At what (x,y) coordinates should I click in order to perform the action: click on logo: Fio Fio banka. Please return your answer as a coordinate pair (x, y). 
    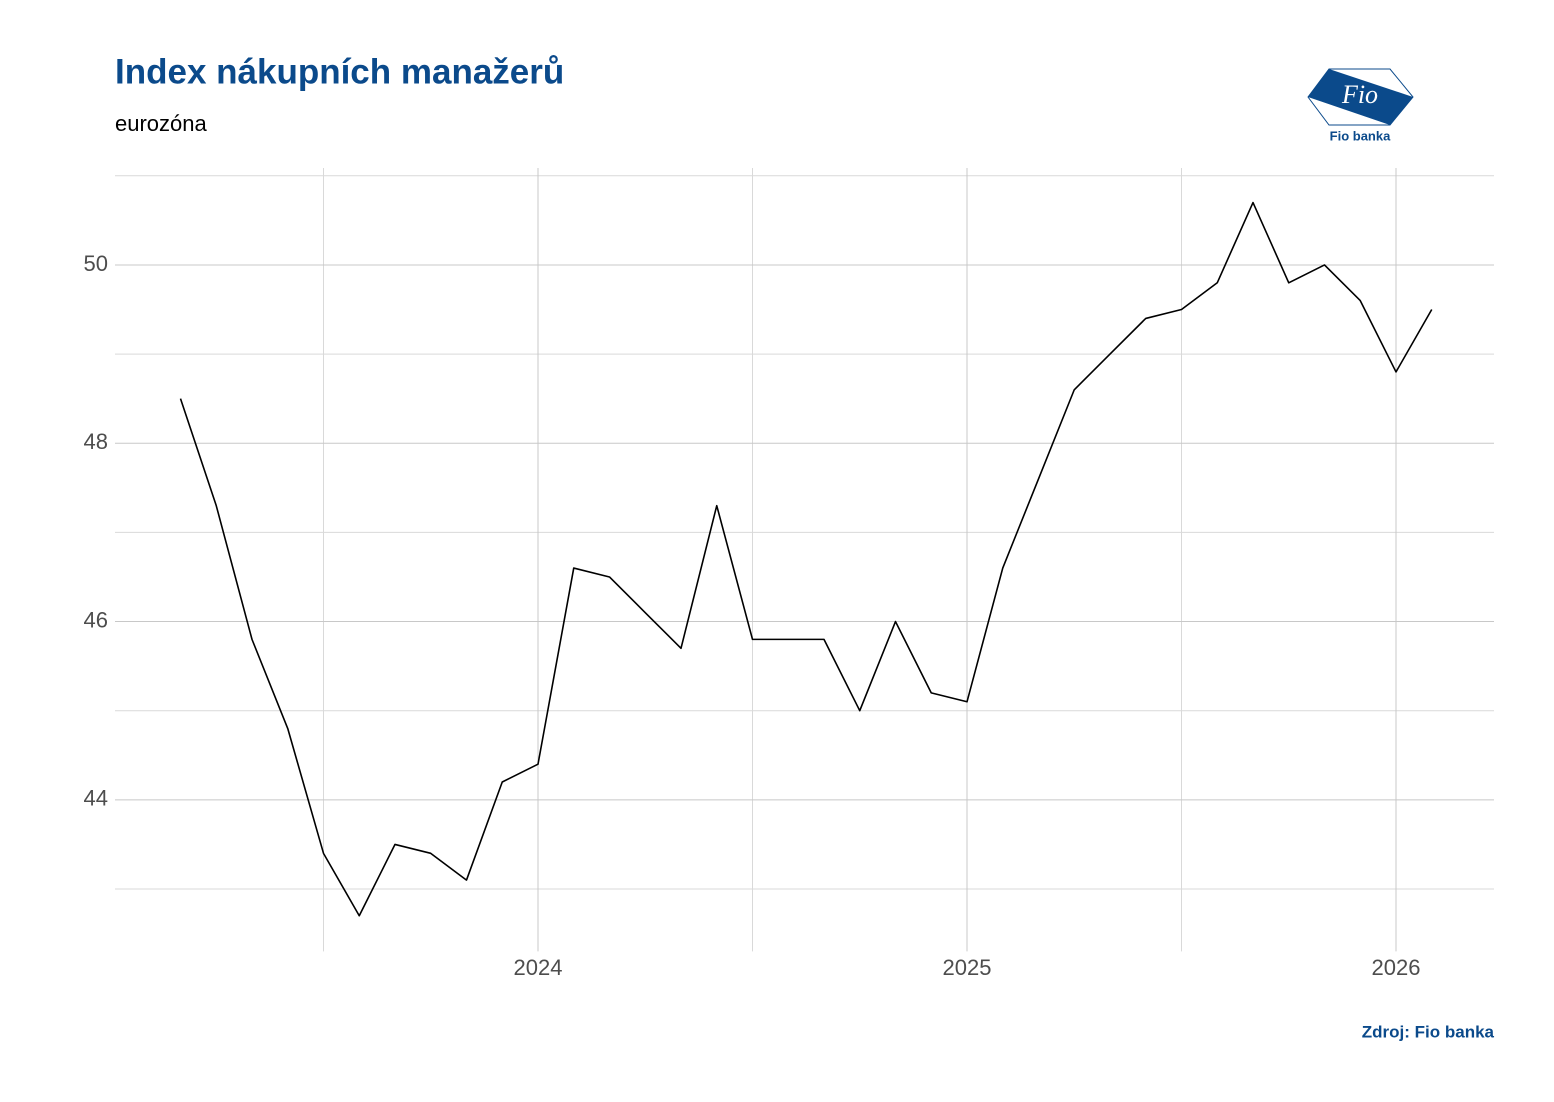
    Looking at the image, I should click on (1360, 105).